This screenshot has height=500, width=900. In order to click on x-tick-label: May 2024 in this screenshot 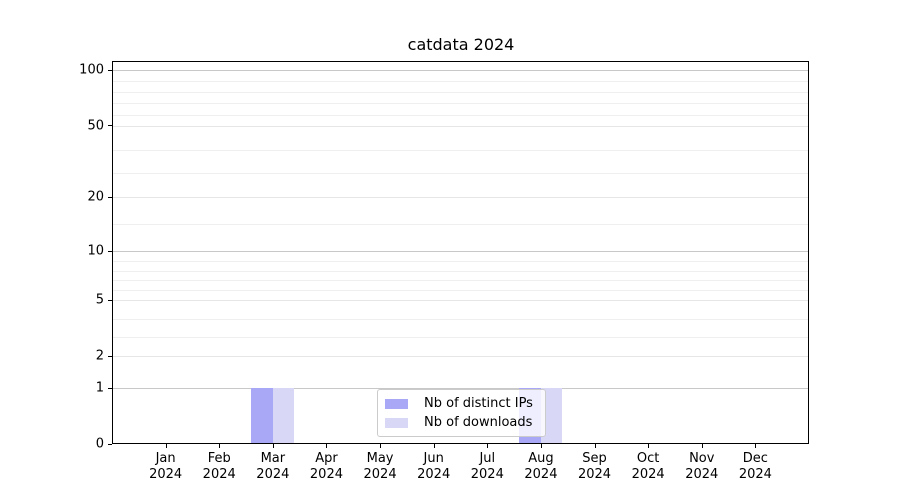, I will do `click(380, 467)`.